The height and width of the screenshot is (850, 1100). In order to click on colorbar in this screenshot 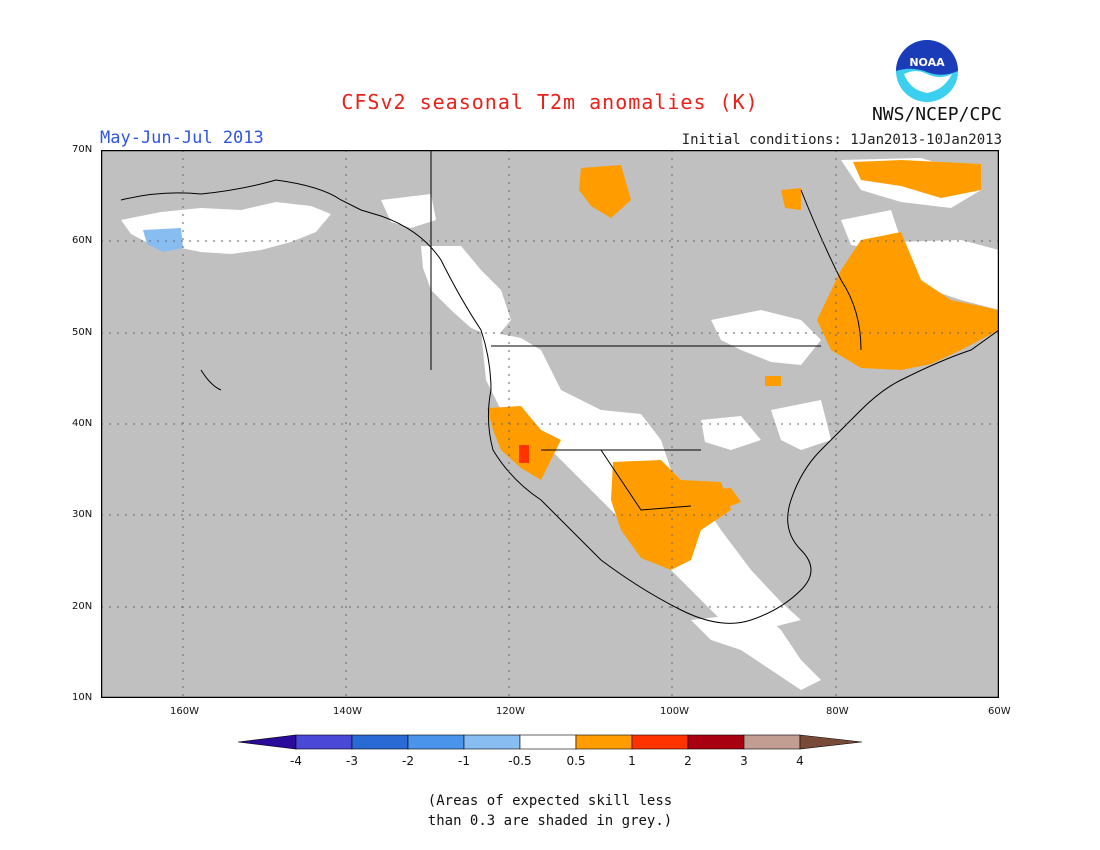, I will do `click(550, 742)`.